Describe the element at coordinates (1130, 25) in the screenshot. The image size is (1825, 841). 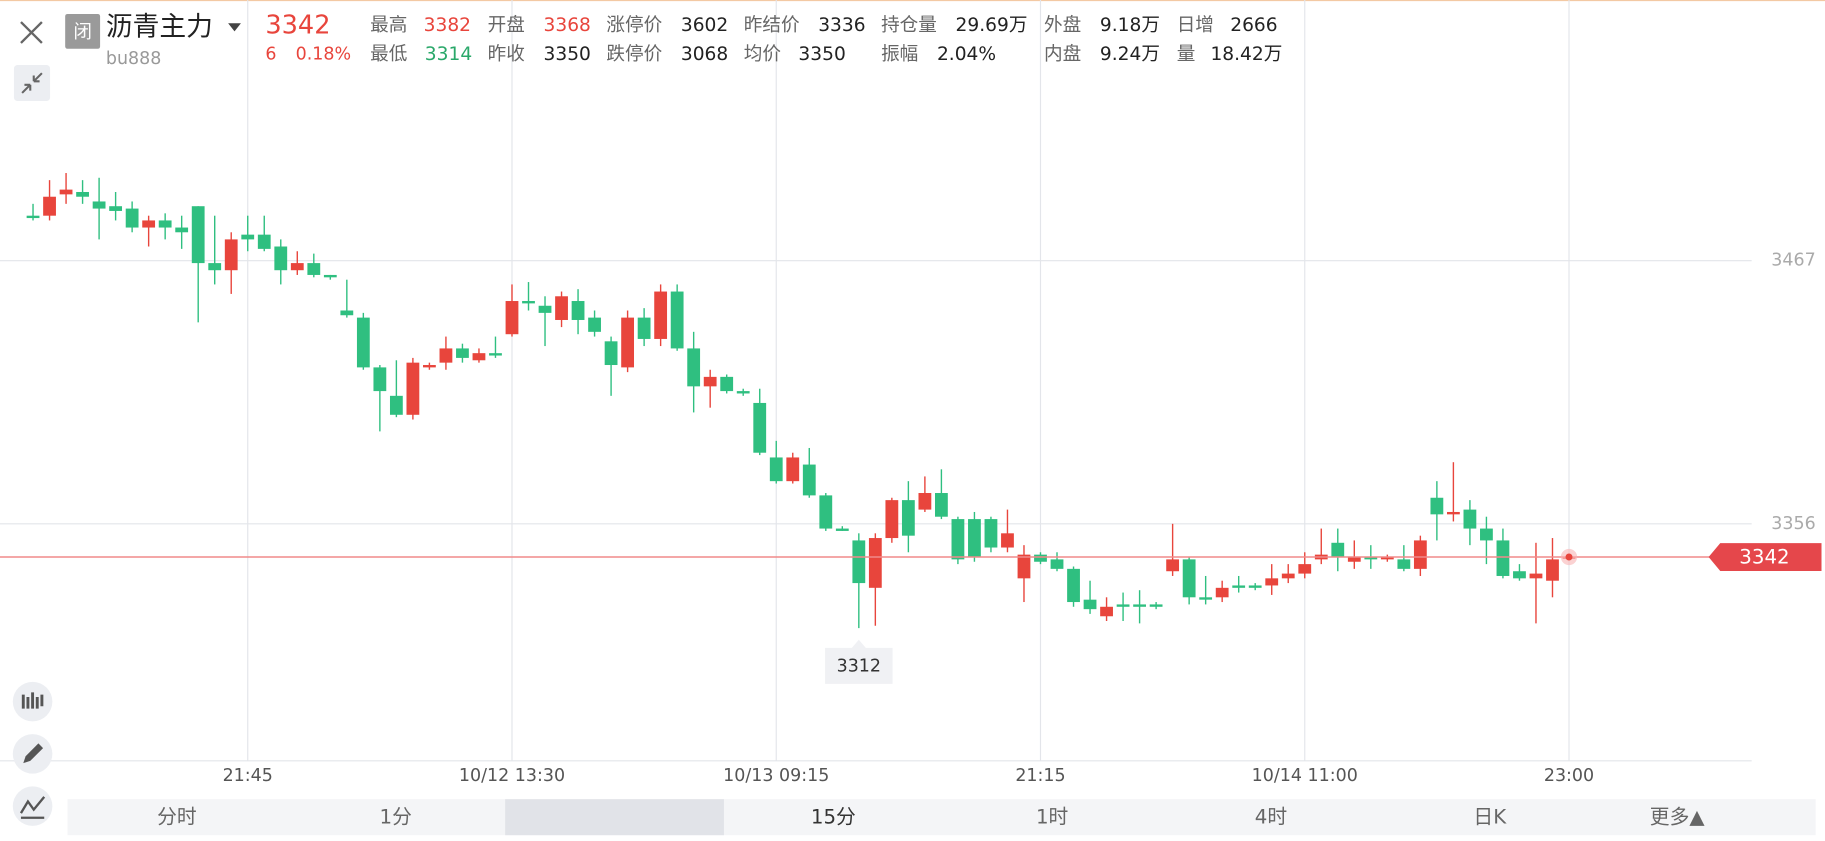
I see `stat-value: 9.18万` at that location.